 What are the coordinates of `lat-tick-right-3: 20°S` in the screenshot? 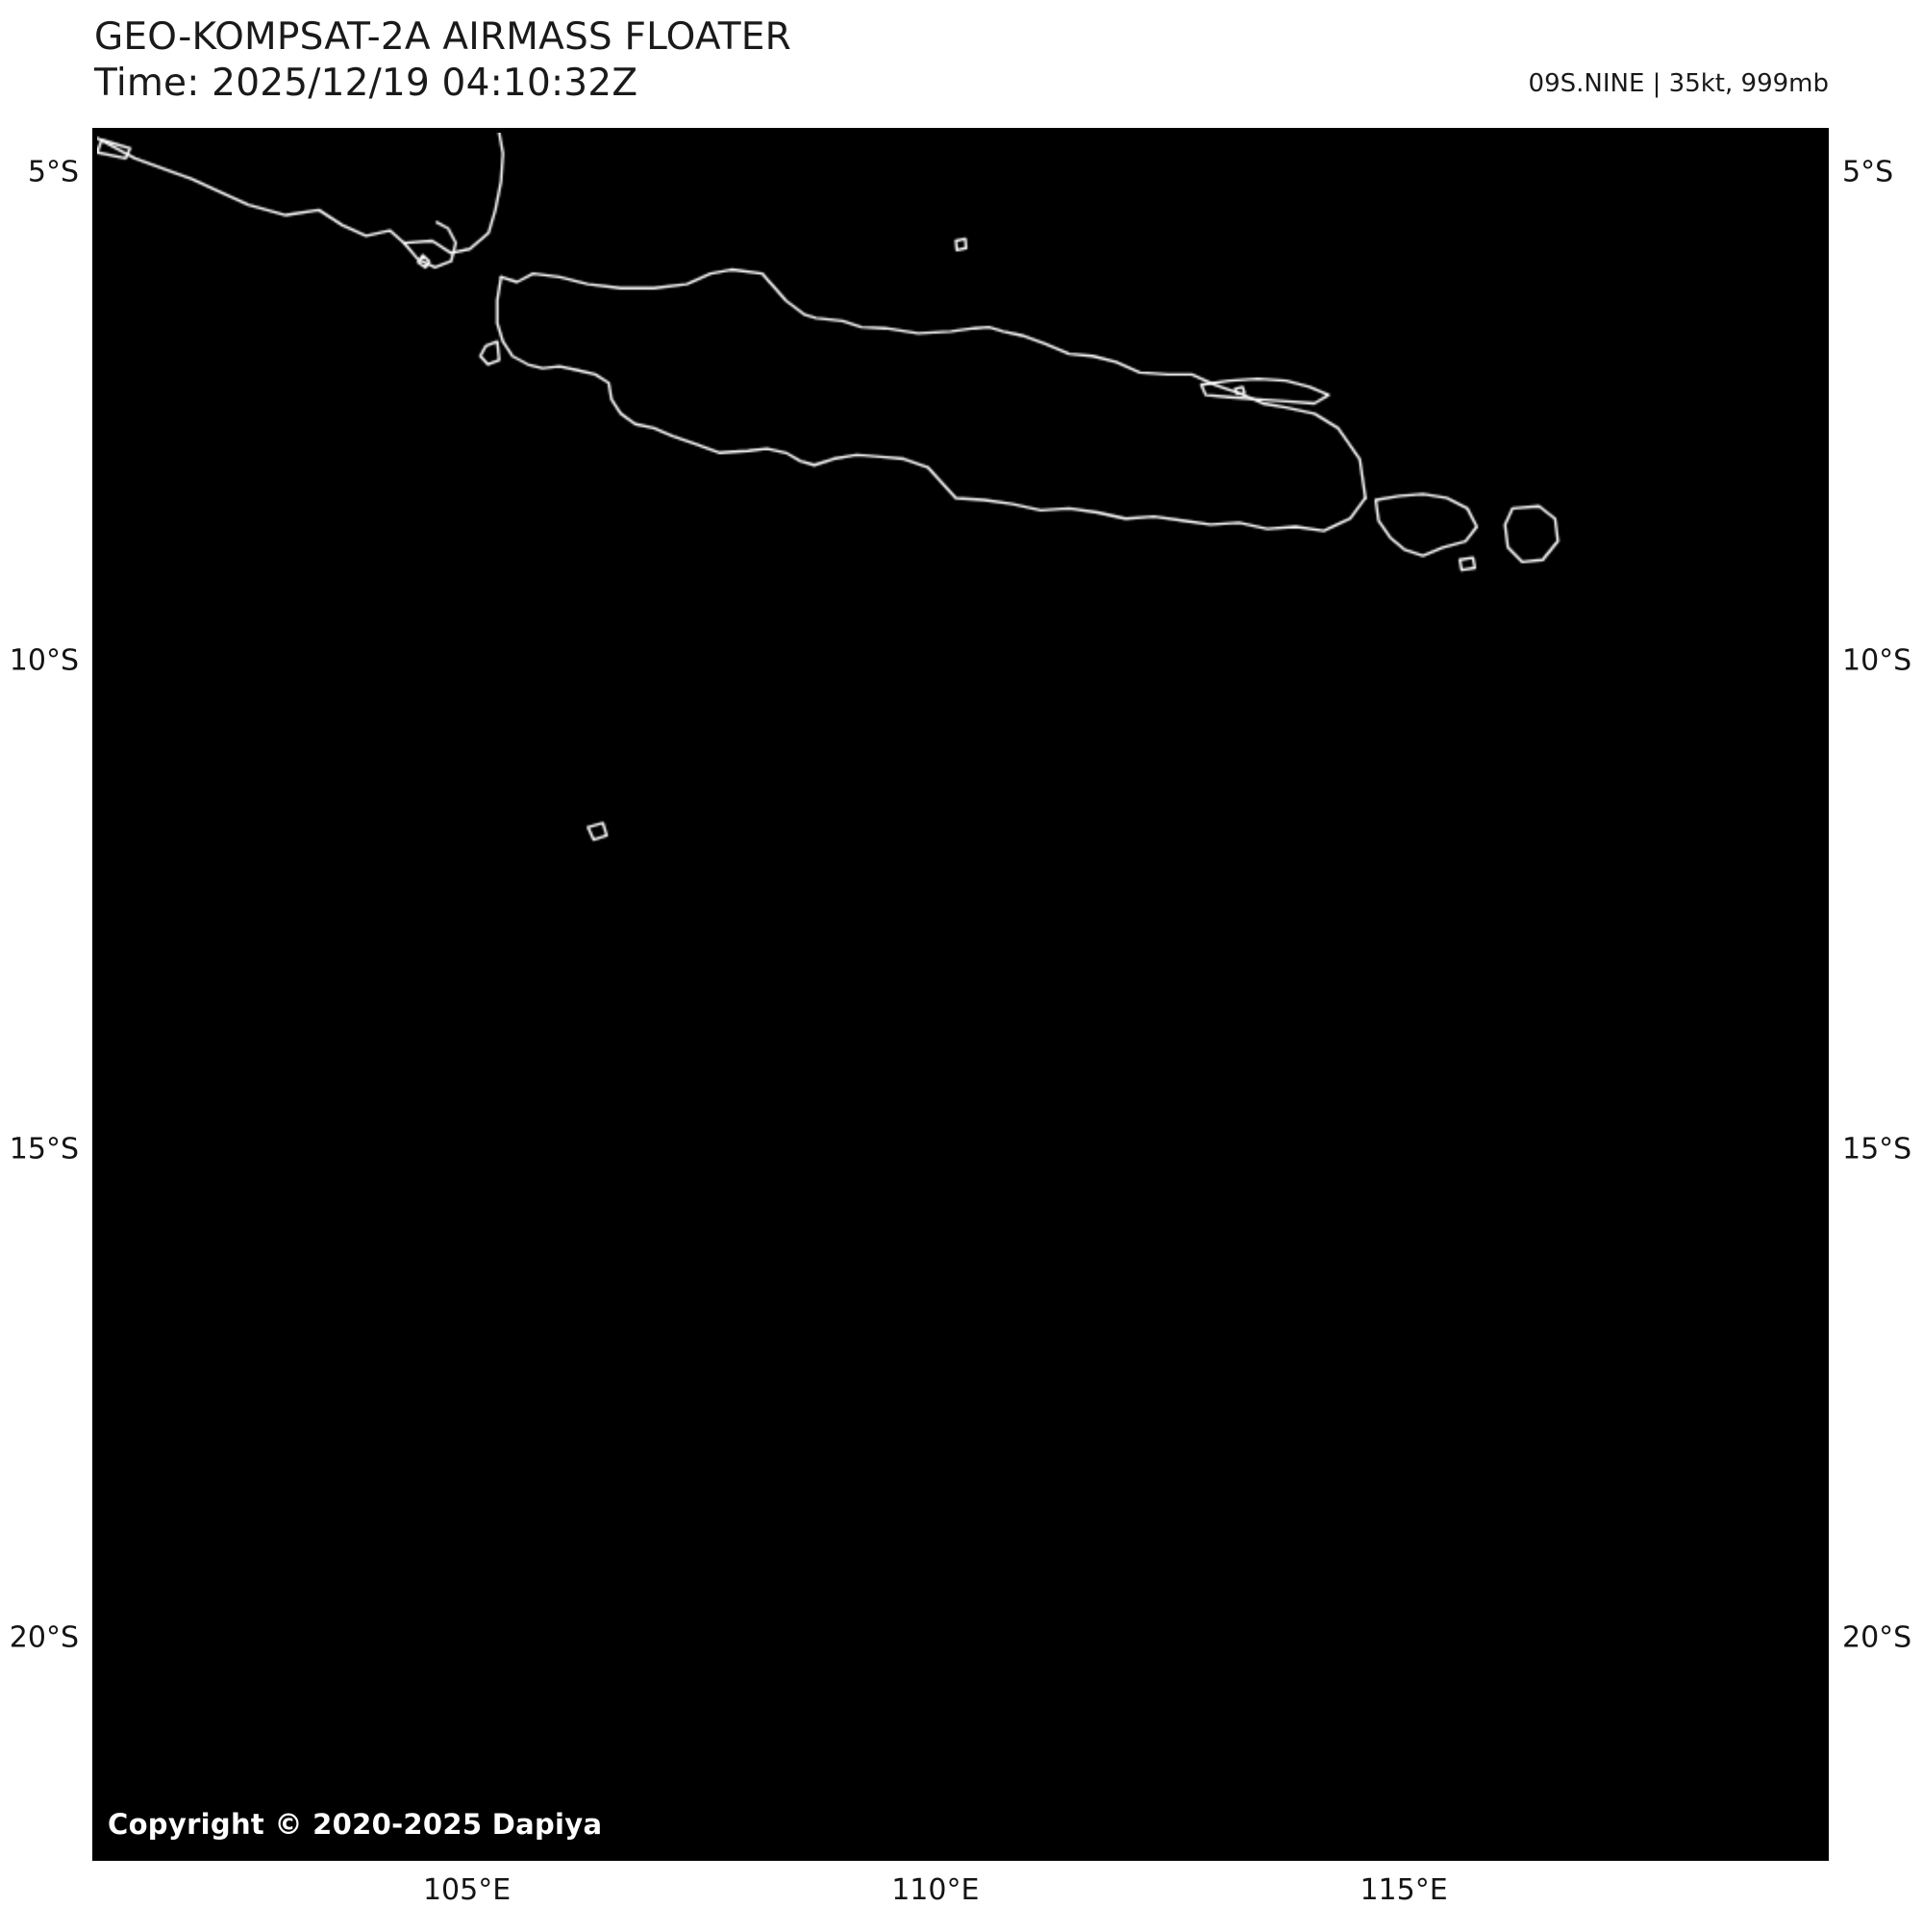 It's located at (1877, 1637).